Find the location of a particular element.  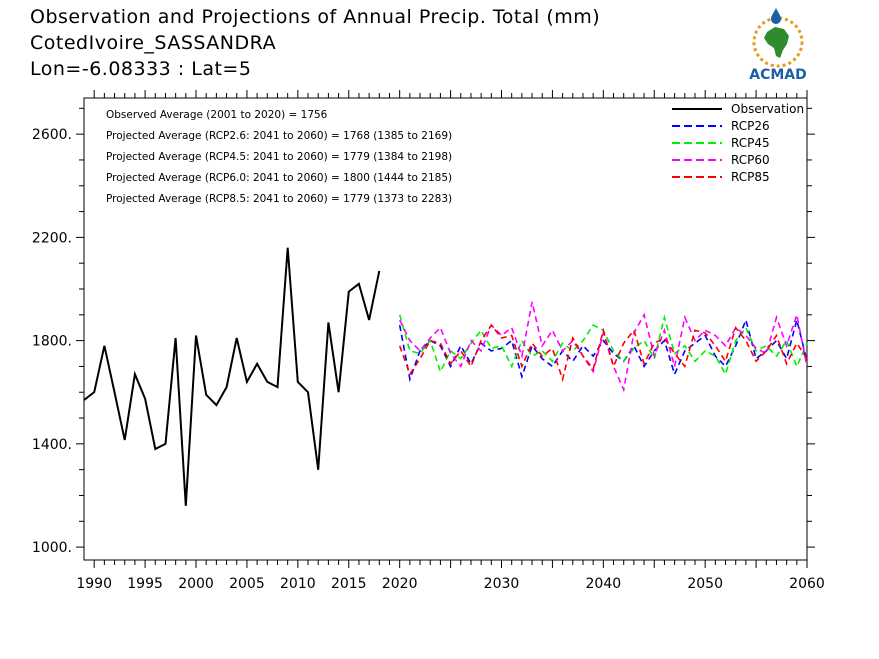

x-tick-label: 2030 is located at coordinates (502, 584).